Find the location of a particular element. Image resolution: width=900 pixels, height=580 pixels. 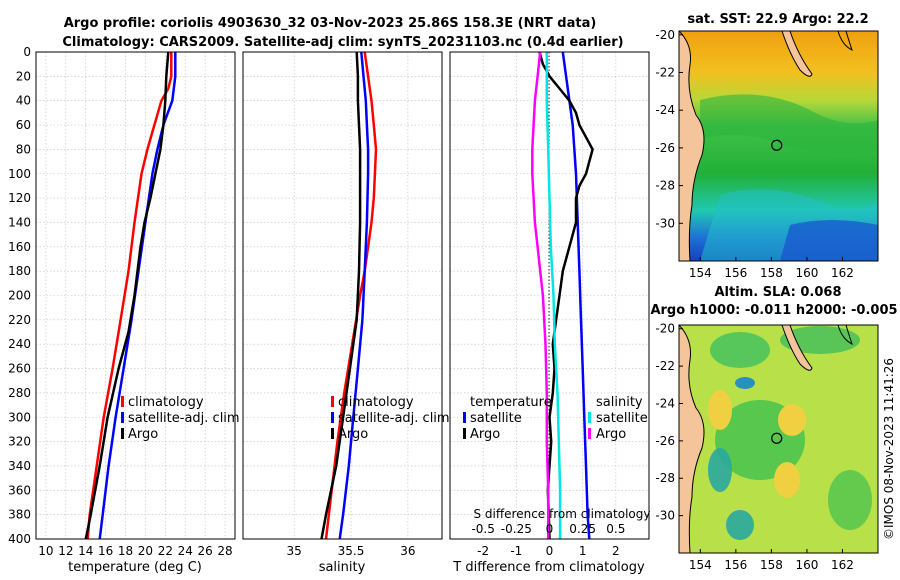

x-tick-label: 35 is located at coordinates (294, 551).